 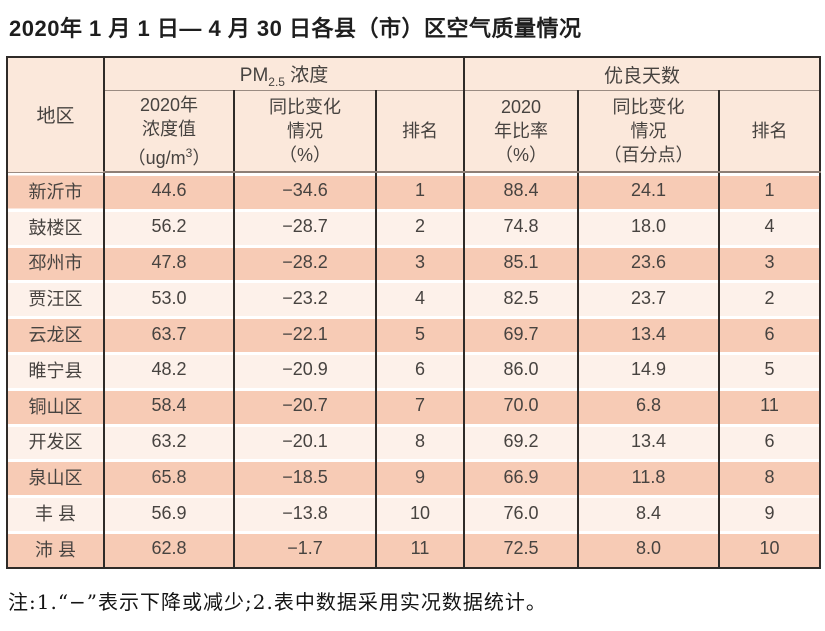 I want to click on good-change-cell: 11.8, so click(x=648, y=477).